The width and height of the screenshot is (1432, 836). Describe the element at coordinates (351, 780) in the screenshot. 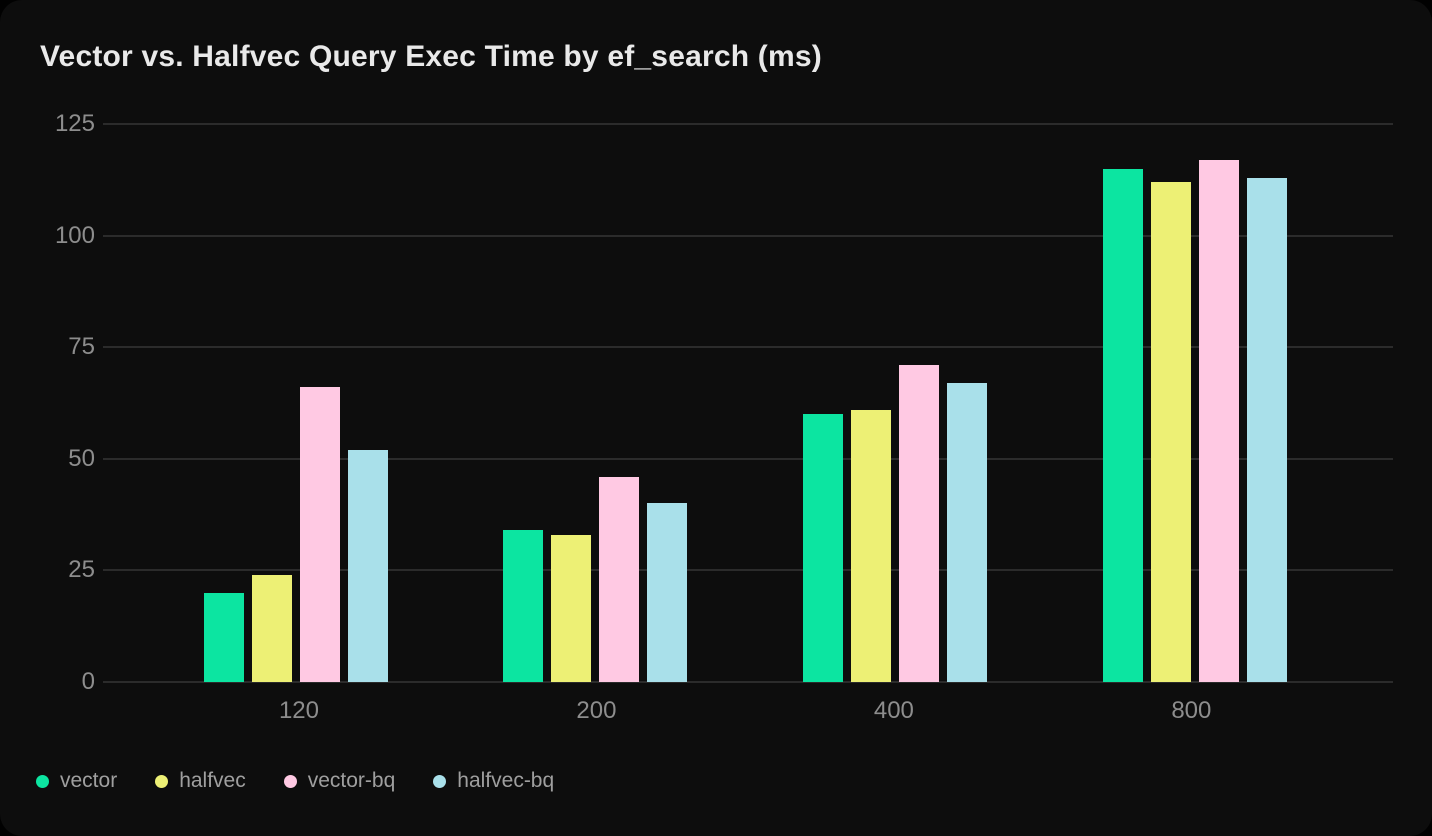

I see `legend-label: vector-bq` at that location.